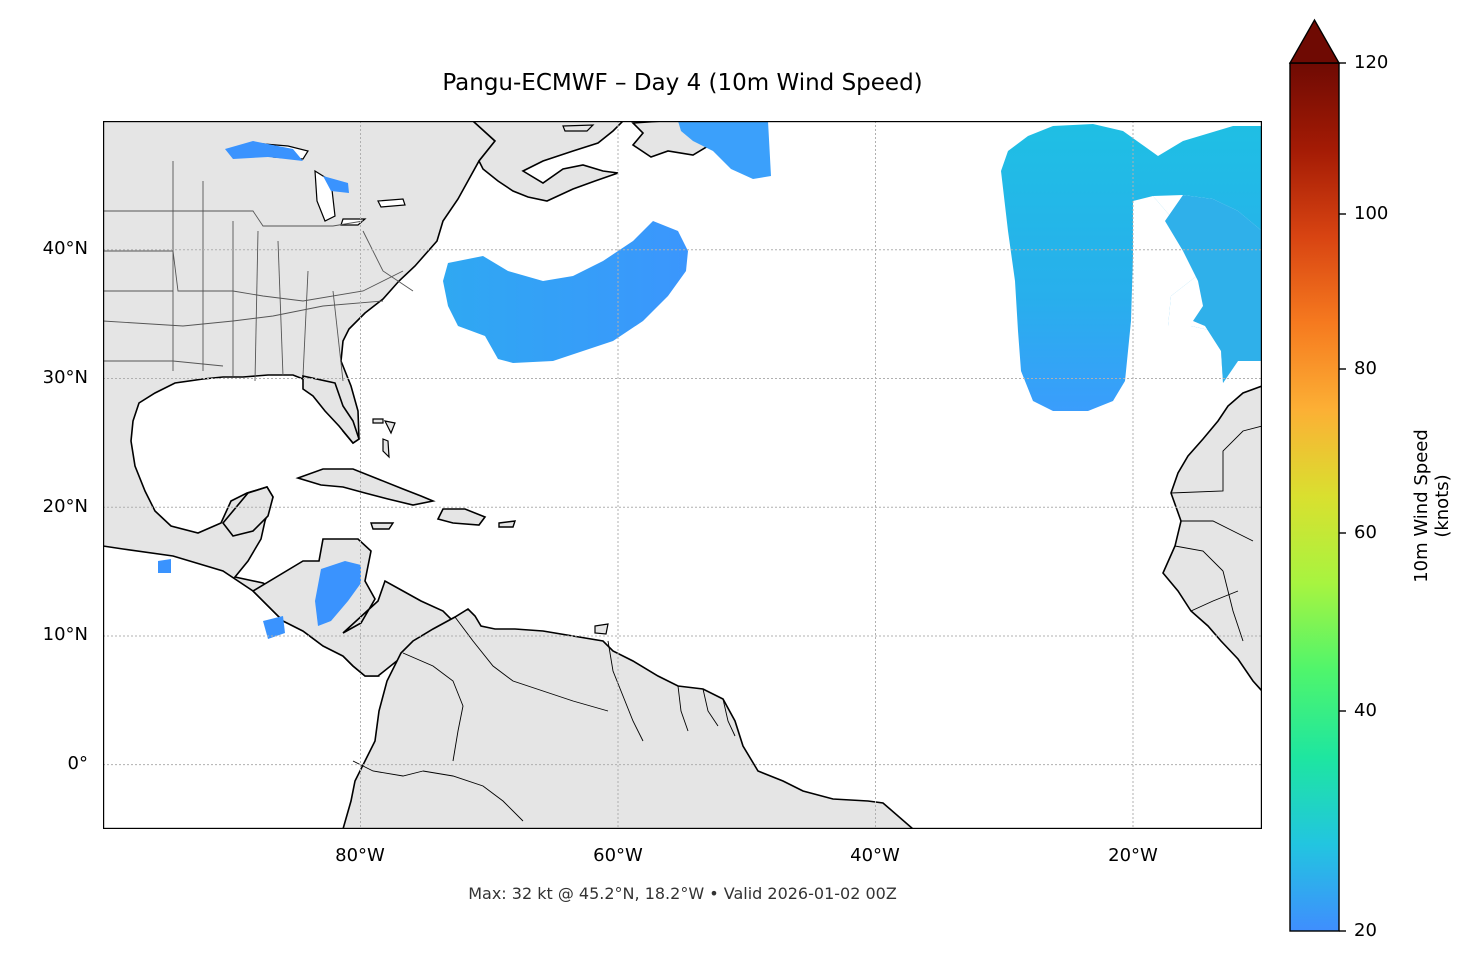 The width and height of the screenshot is (1466, 969). I want to click on wind-region-honduras, so click(274, 627).